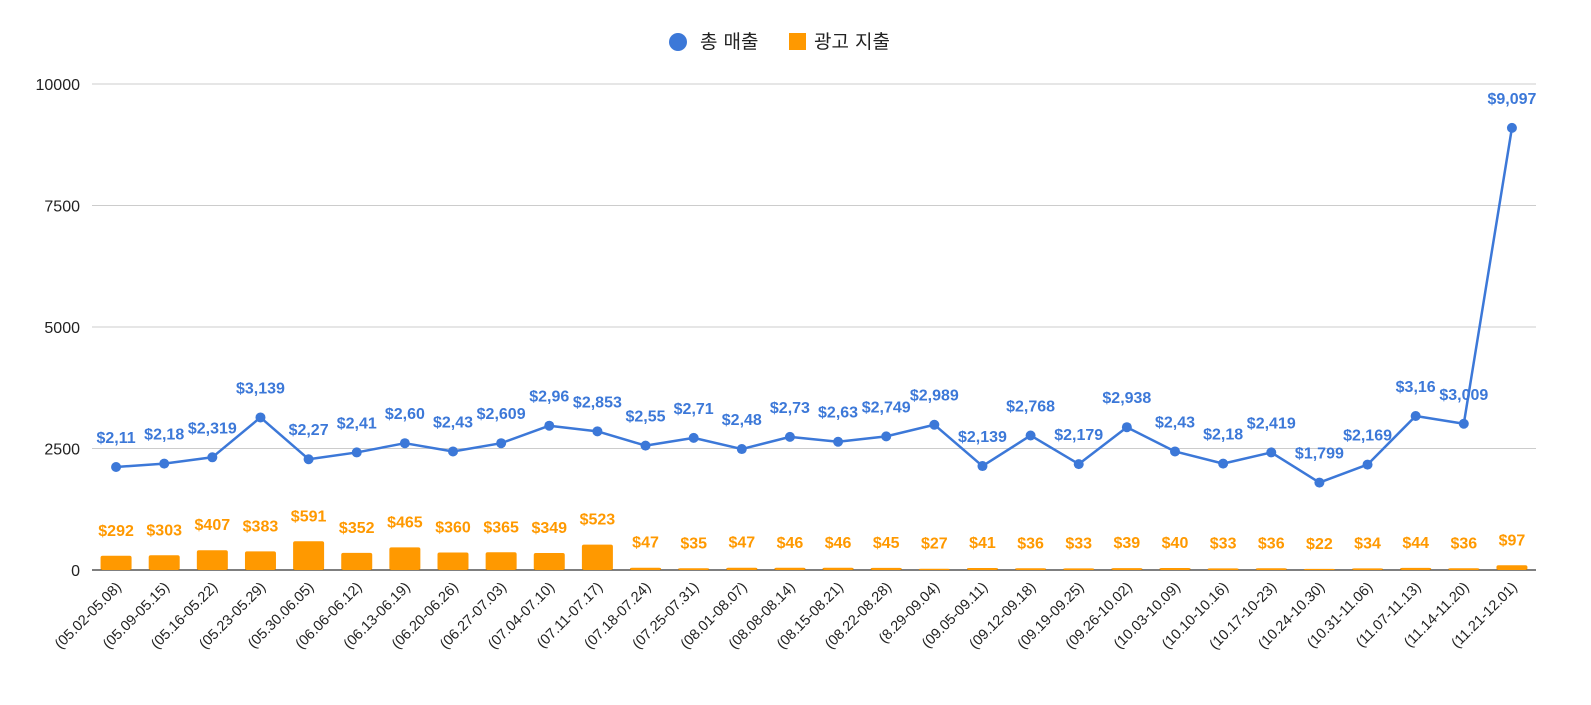  Describe the element at coordinates (1175, 422) in the screenshot. I see `sales-data-label: $2,43` at that location.